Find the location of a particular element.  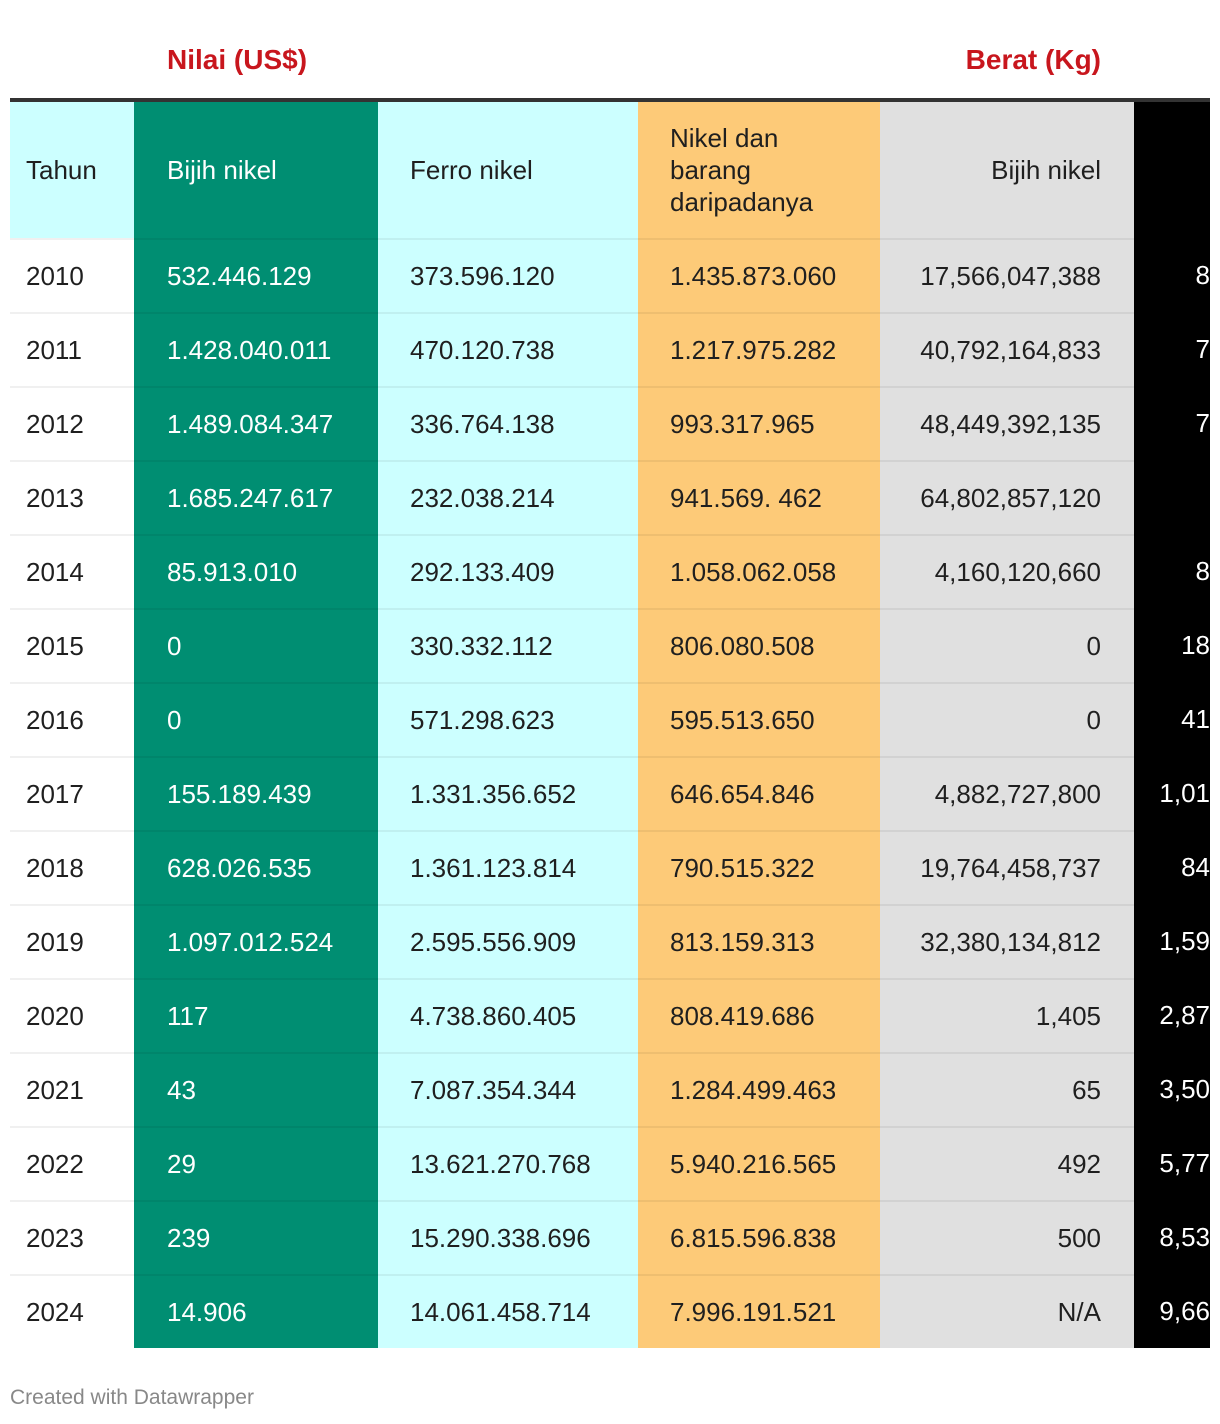

header-rule is located at coordinates (610, 100).